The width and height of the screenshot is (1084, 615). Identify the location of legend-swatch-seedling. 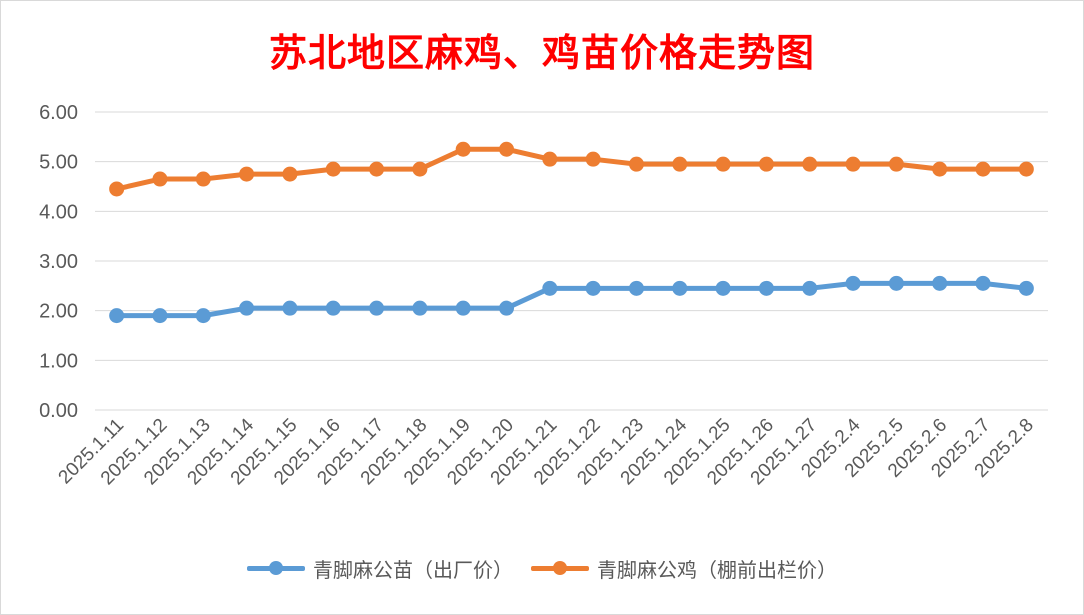
(276, 568).